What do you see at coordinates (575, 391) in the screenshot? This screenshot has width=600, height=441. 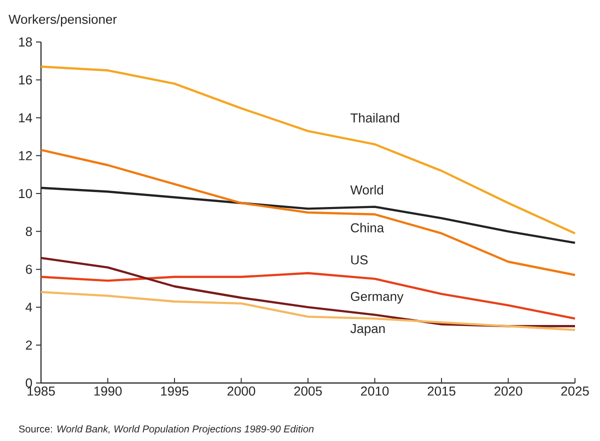 I see `x-tick-label: 2025` at bounding box center [575, 391].